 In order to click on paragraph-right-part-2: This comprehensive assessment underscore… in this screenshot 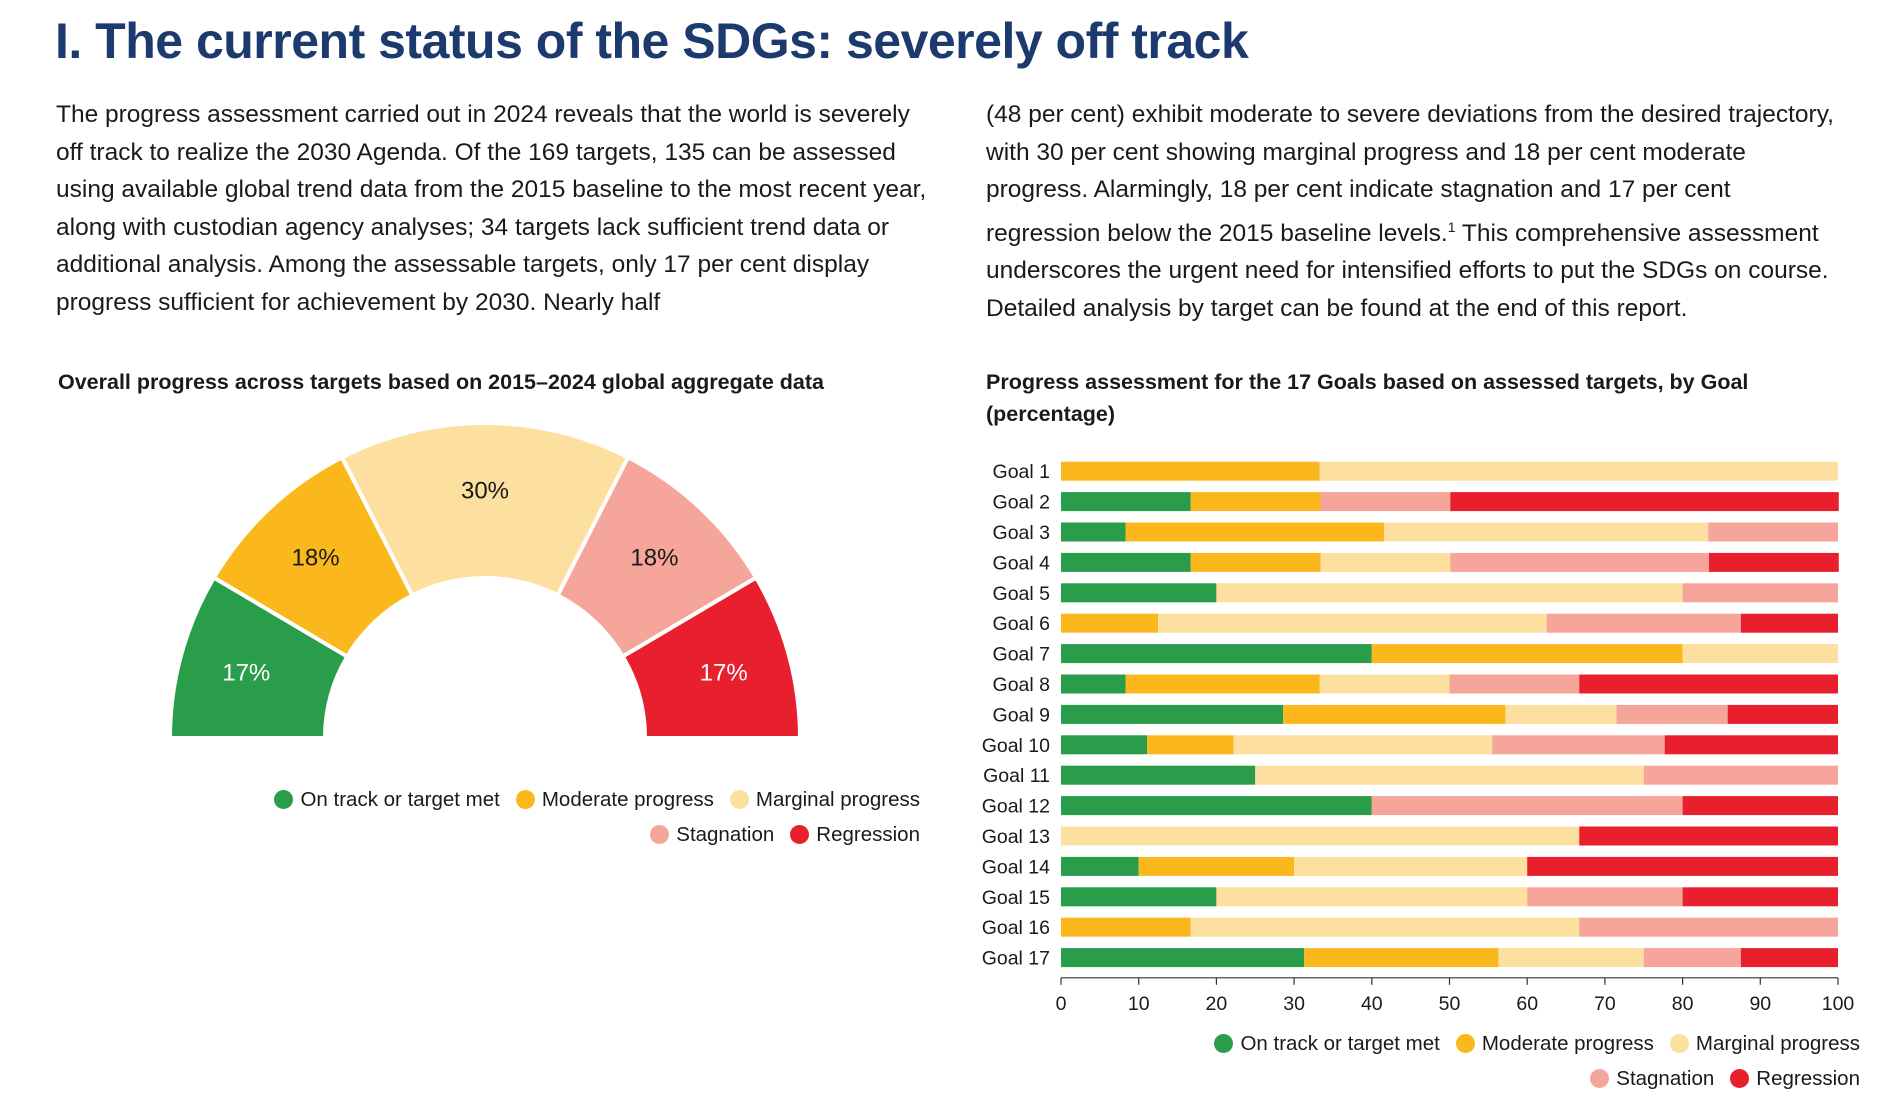, I will do `click(1407, 270)`.